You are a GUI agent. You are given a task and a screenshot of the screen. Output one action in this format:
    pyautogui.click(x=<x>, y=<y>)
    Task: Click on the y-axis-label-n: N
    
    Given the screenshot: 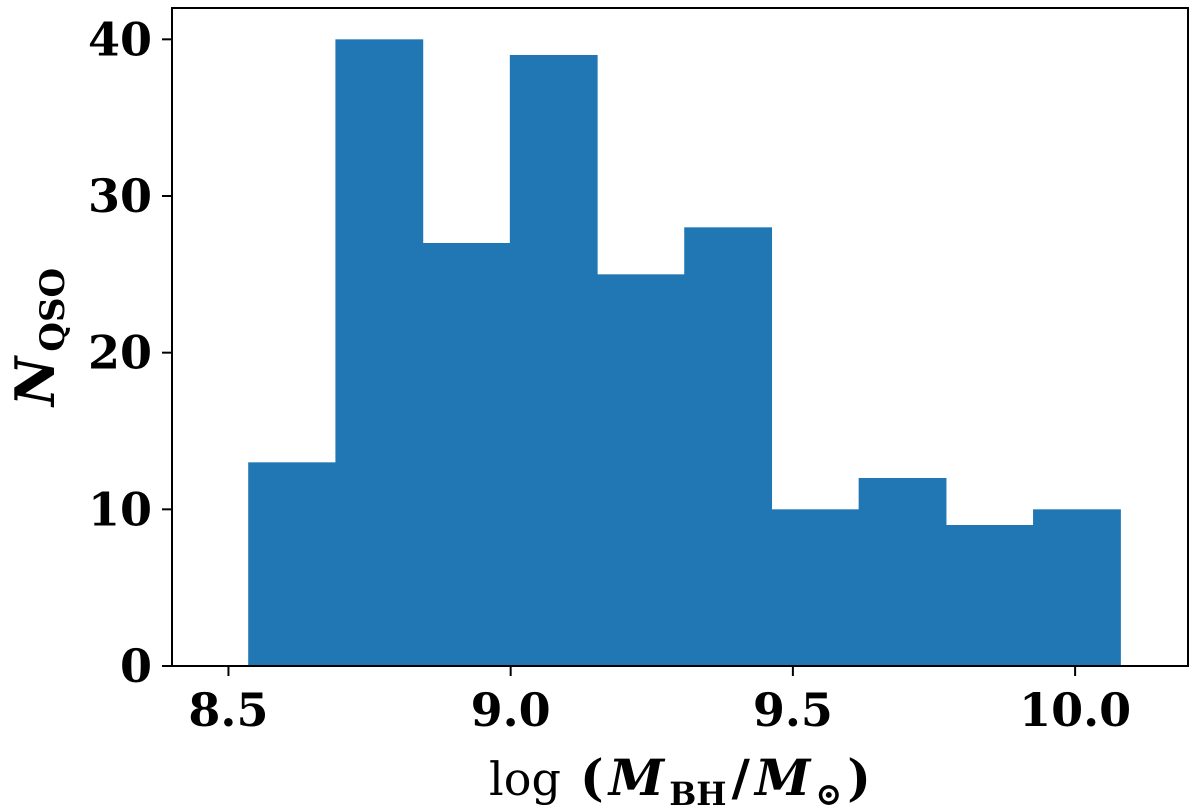 What is the action you would take?
    pyautogui.click(x=35, y=381)
    